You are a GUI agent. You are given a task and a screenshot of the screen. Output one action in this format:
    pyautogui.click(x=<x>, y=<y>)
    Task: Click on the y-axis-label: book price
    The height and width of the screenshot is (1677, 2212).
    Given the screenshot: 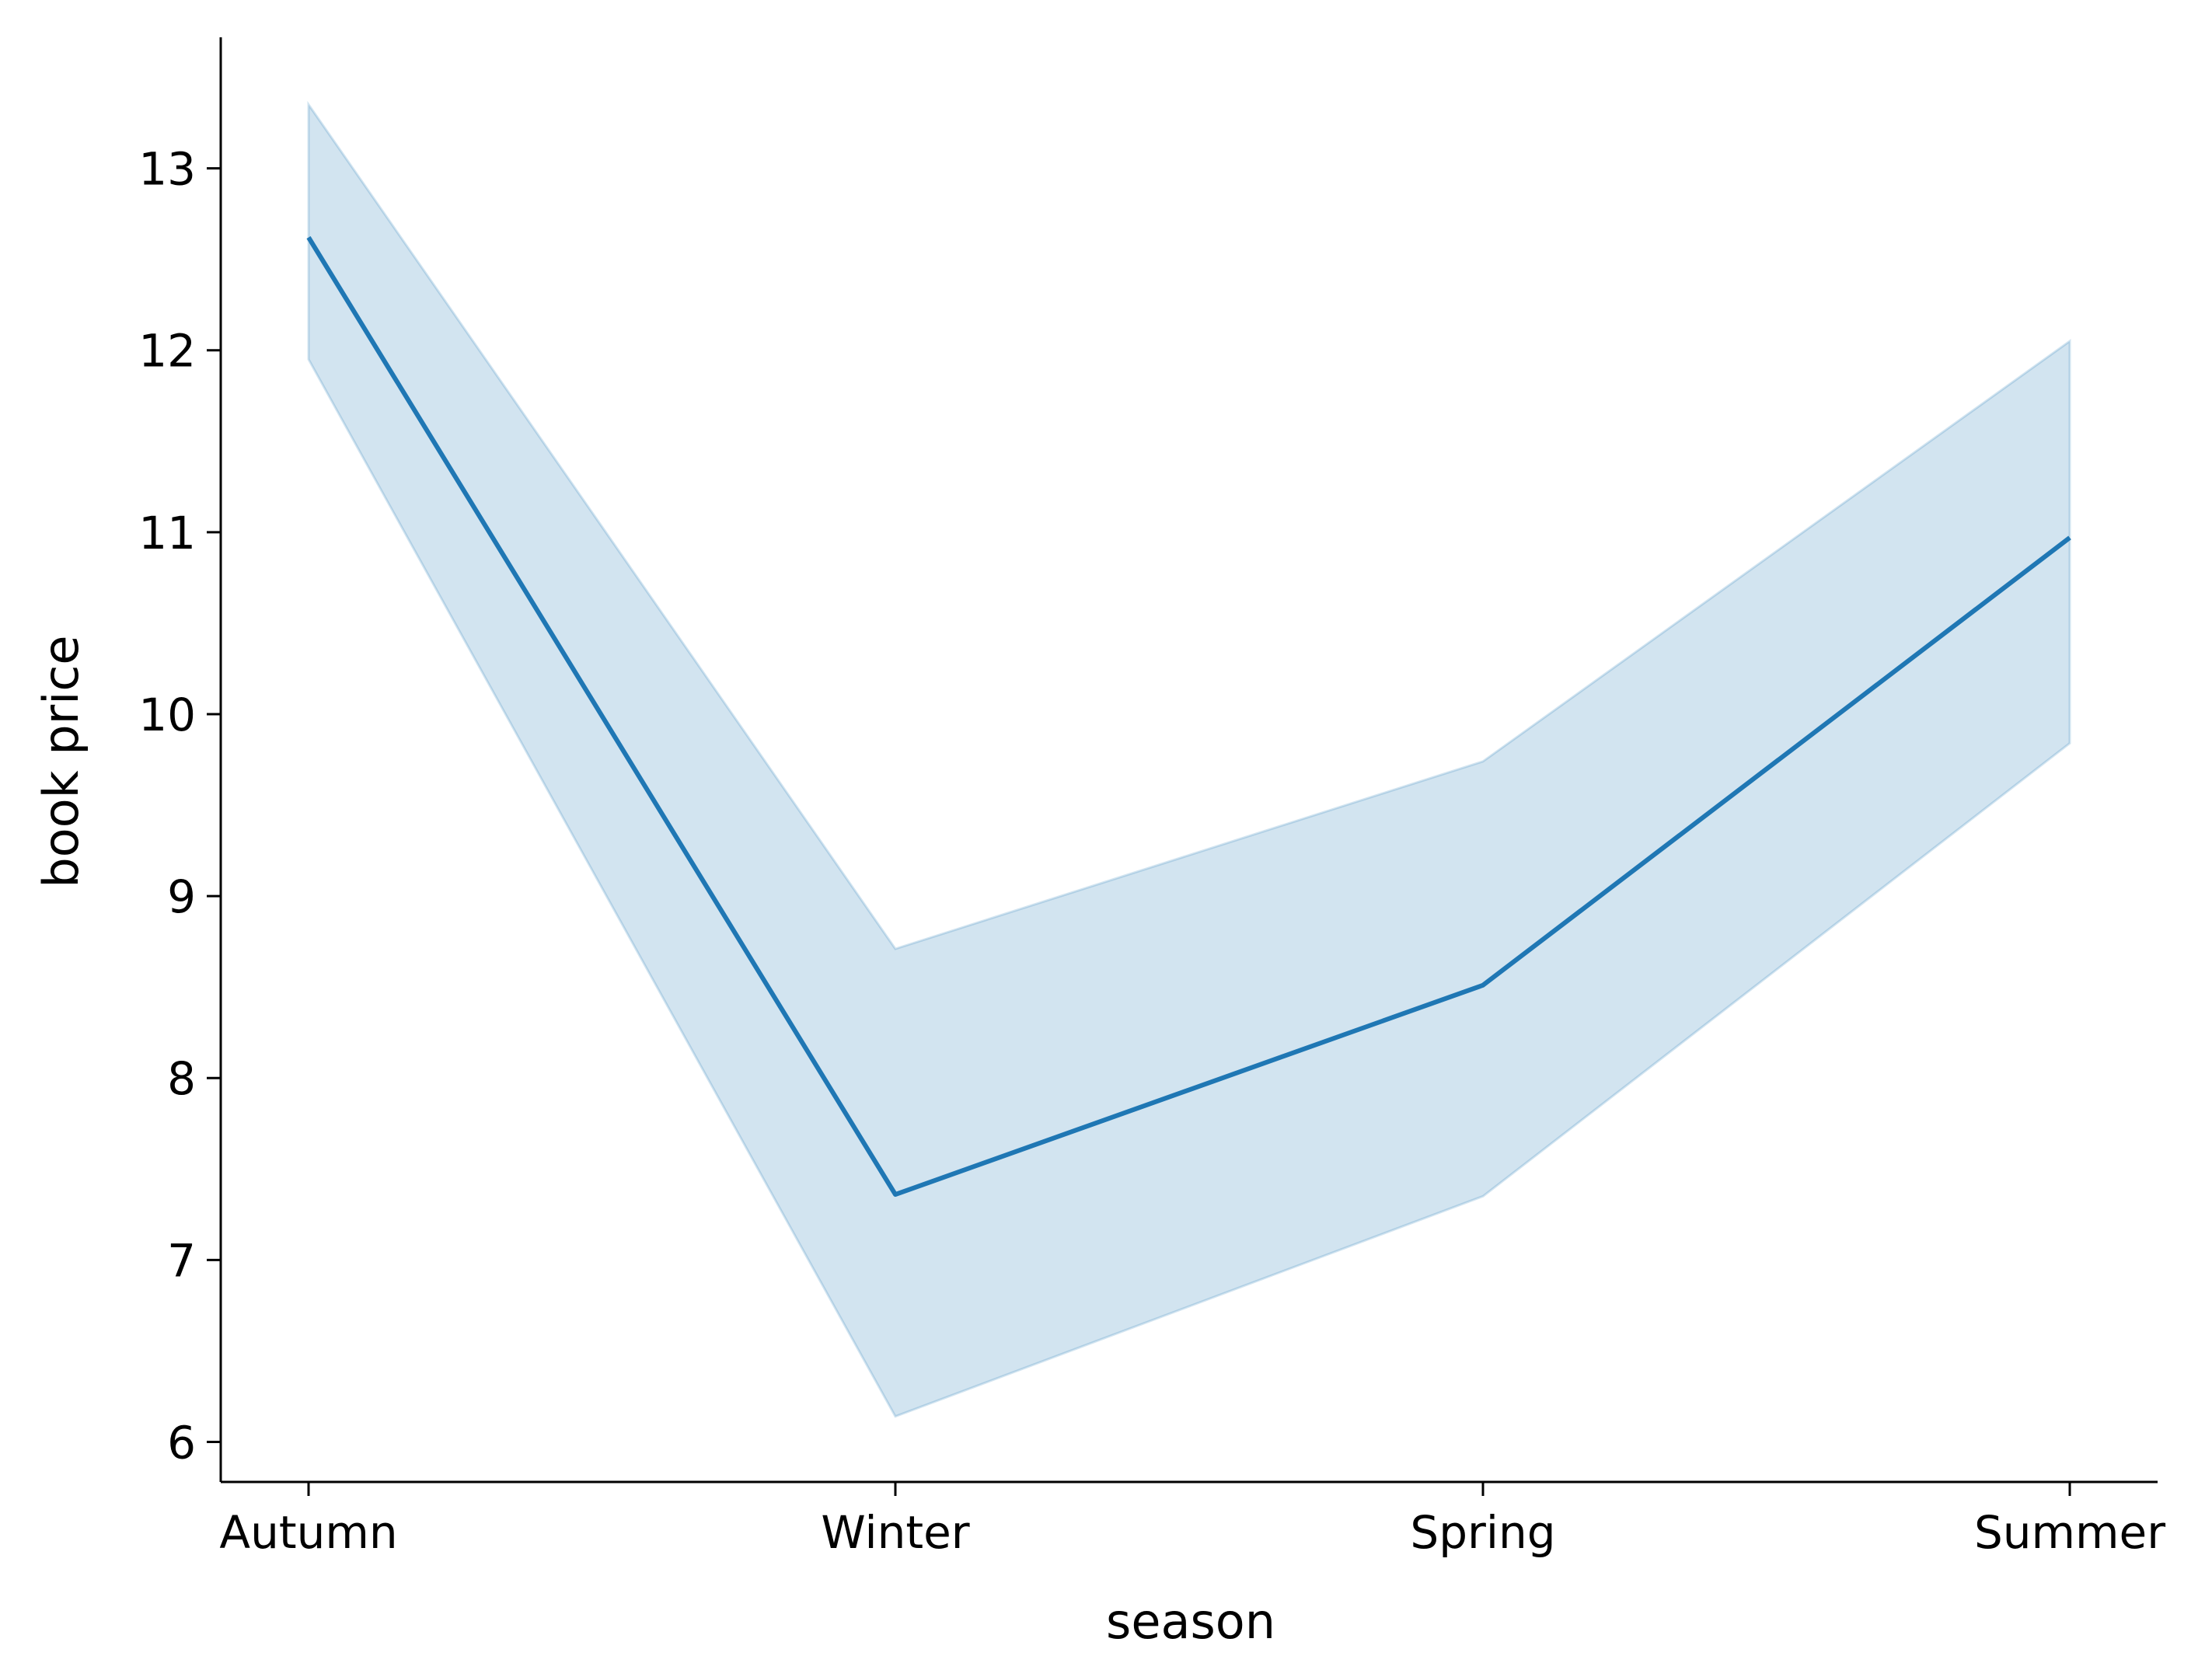 What is the action you would take?
    pyautogui.click(x=61, y=761)
    